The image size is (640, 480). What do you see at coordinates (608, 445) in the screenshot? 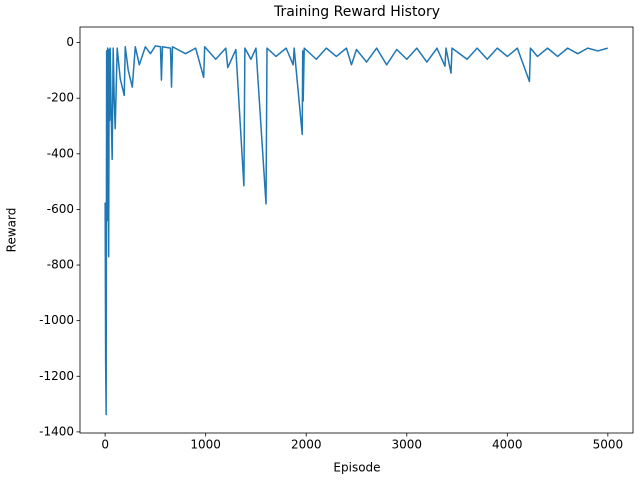
I see `x-tick-label: 5000` at bounding box center [608, 445].